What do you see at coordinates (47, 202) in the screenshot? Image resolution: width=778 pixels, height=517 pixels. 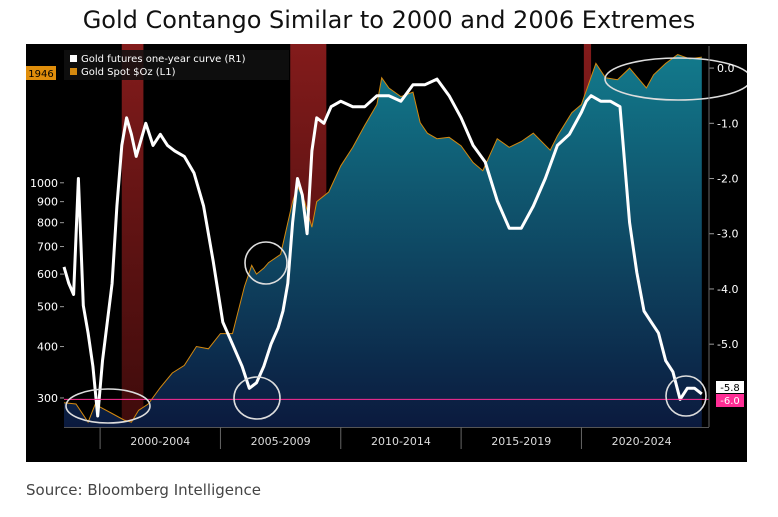 I see `y-left-tick-label: 900` at bounding box center [47, 202].